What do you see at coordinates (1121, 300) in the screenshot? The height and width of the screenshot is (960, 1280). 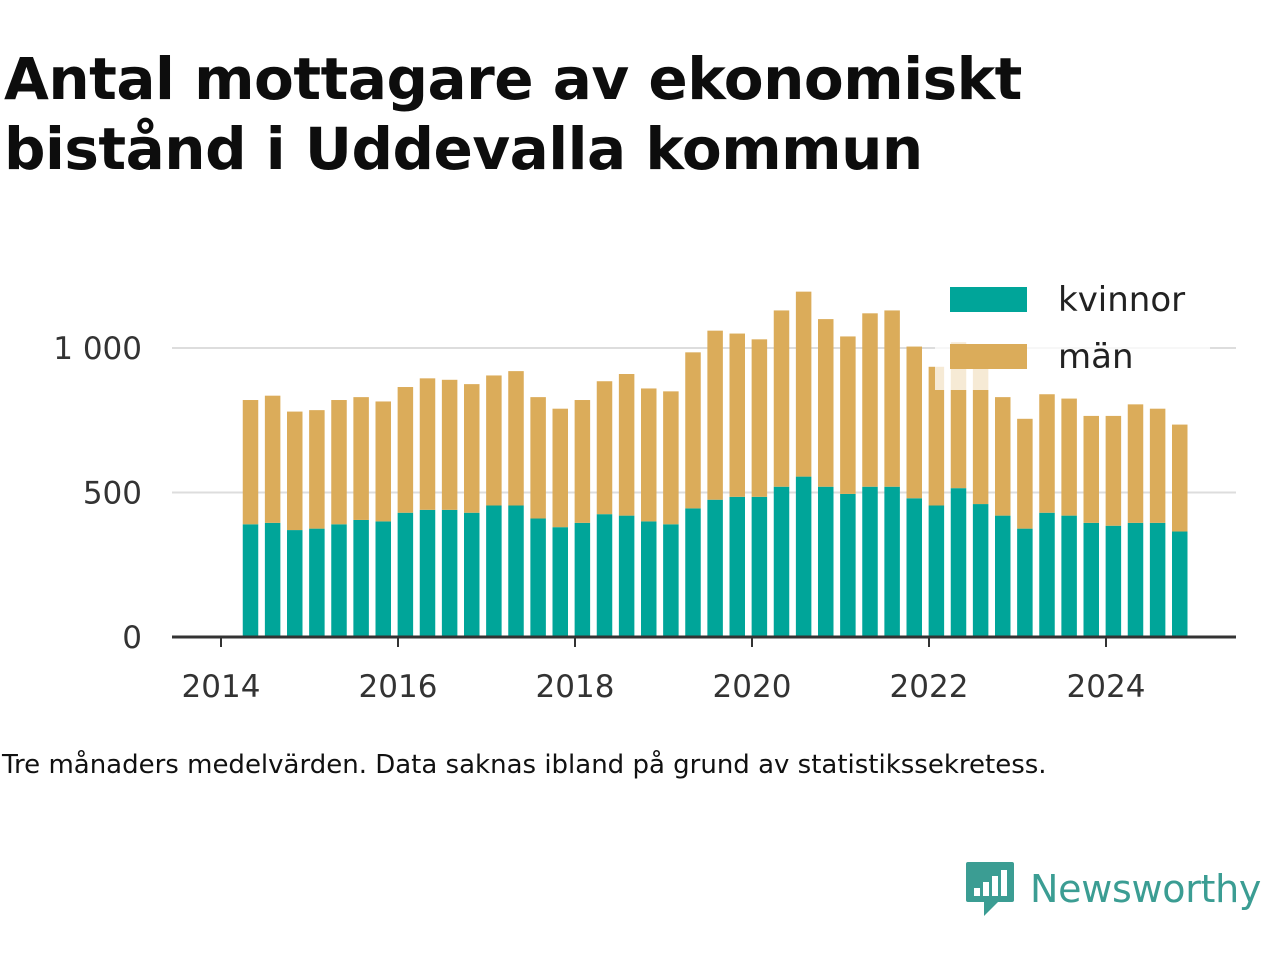 I see `legend-label-kvinnor: kvinnor` at bounding box center [1121, 300].